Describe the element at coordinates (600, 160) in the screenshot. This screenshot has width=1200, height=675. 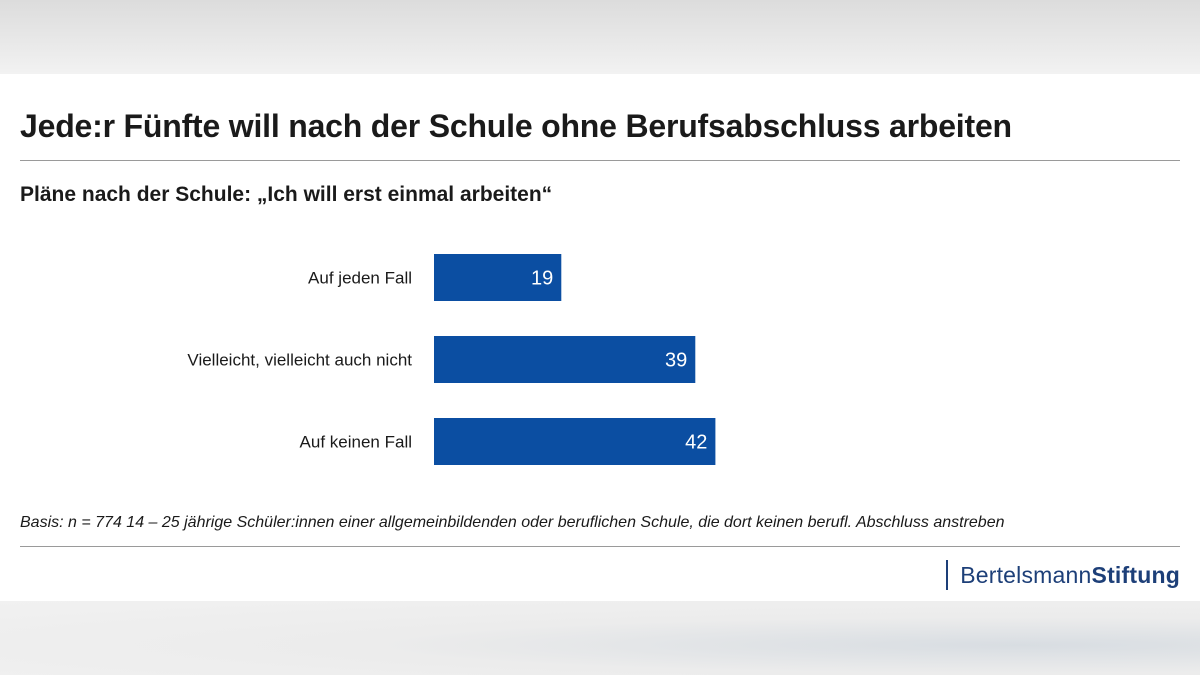
I see `title-divider` at that location.